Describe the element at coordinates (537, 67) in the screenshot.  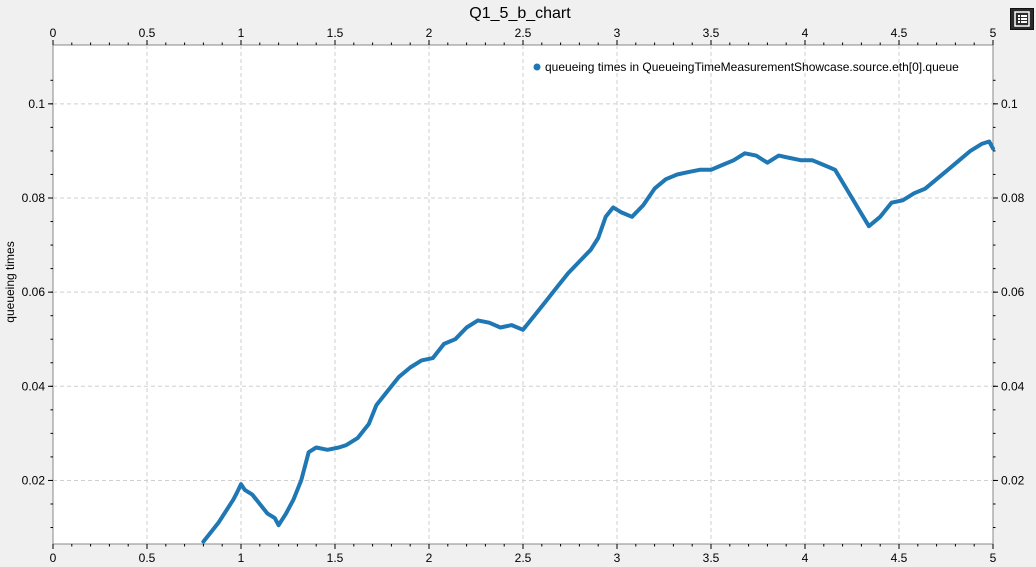
I see `legend-marker` at that location.